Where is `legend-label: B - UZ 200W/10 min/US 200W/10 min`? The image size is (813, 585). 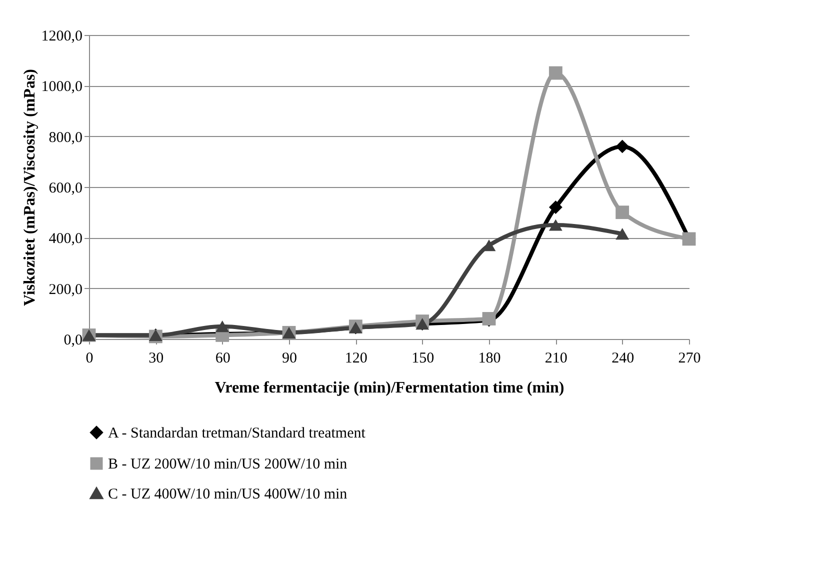
legend-label: B - UZ 200W/10 min/US 200W/10 min is located at coordinates (228, 464).